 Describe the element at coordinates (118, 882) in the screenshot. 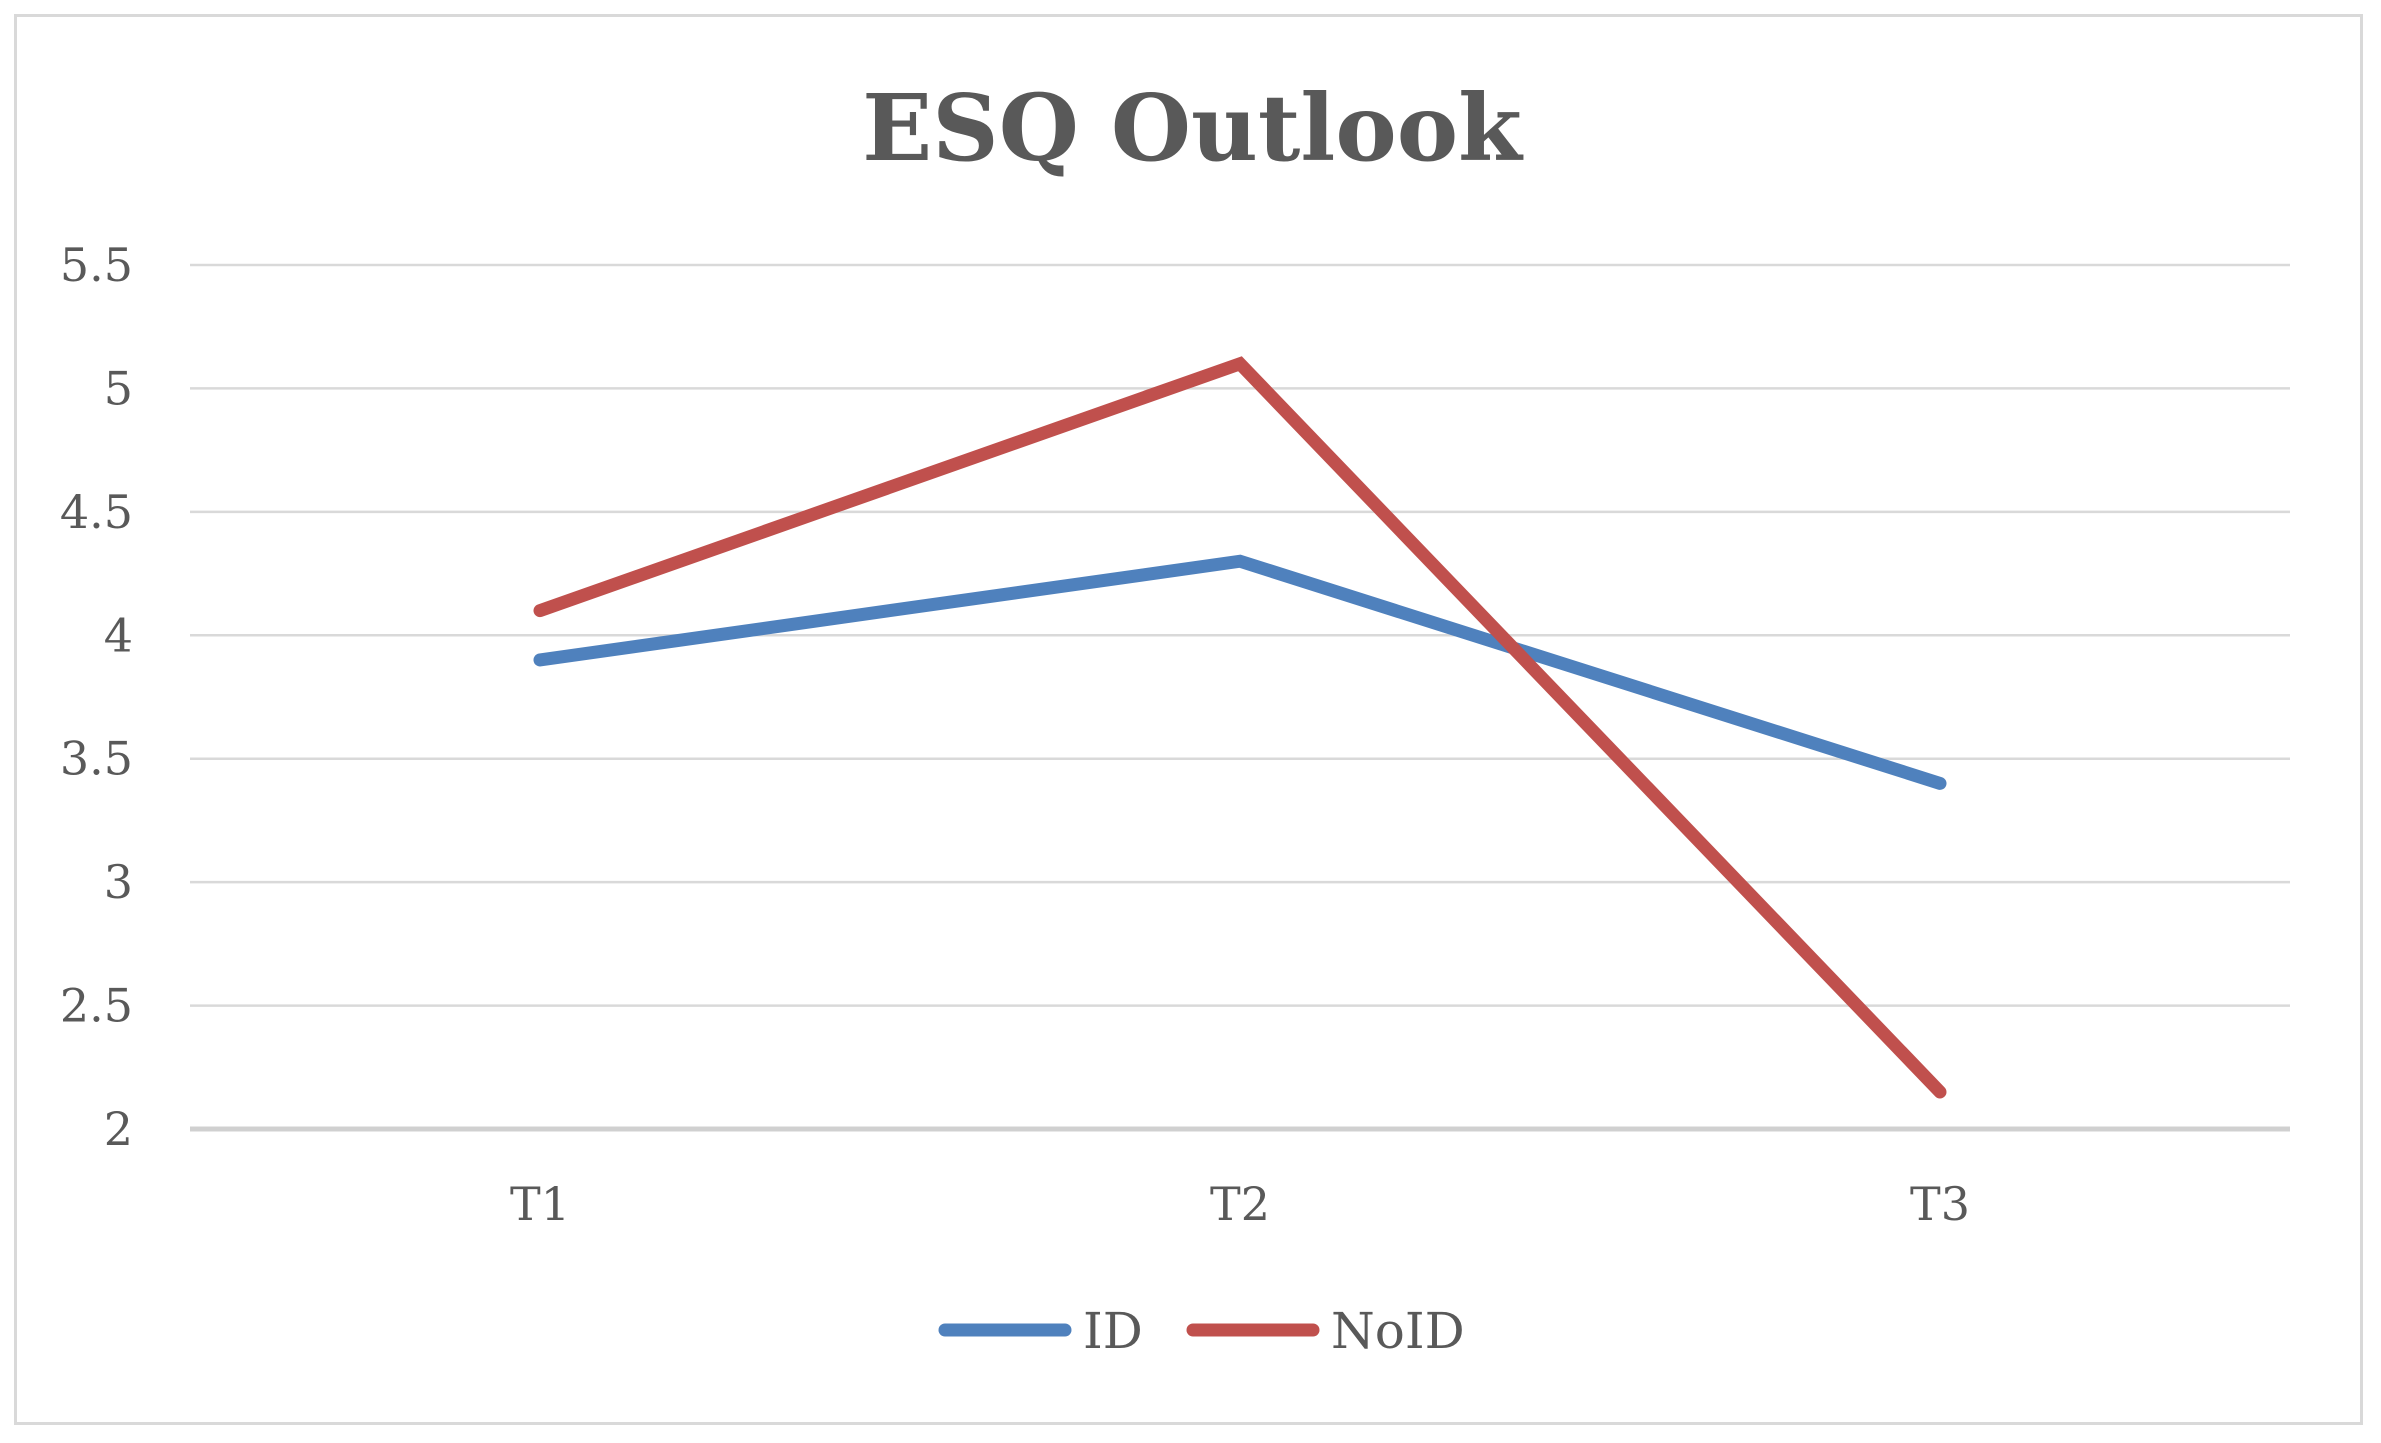

I see `y-tick-label: 3` at that location.